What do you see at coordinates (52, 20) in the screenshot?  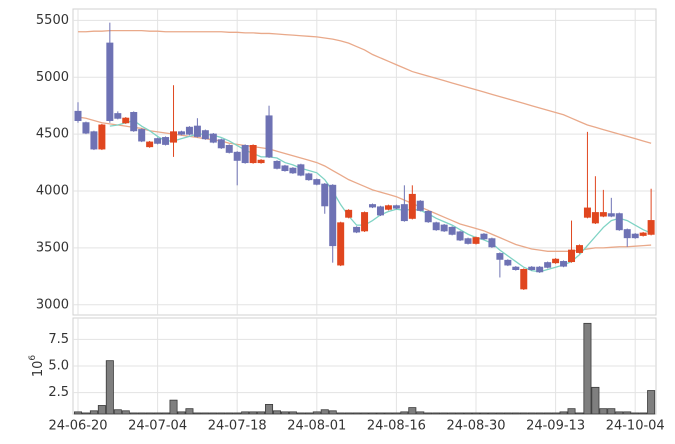 I see `y-tick-label: 5500` at bounding box center [52, 20].